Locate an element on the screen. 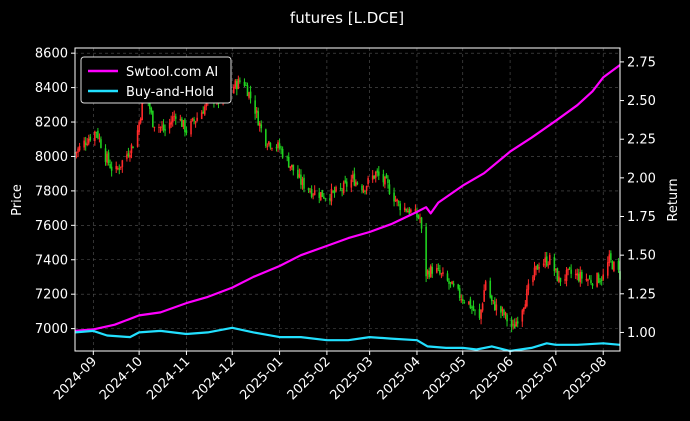 The height and width of the screenshot is (421, 690). buy-hold-return-line is located at coordinates (347, 339).